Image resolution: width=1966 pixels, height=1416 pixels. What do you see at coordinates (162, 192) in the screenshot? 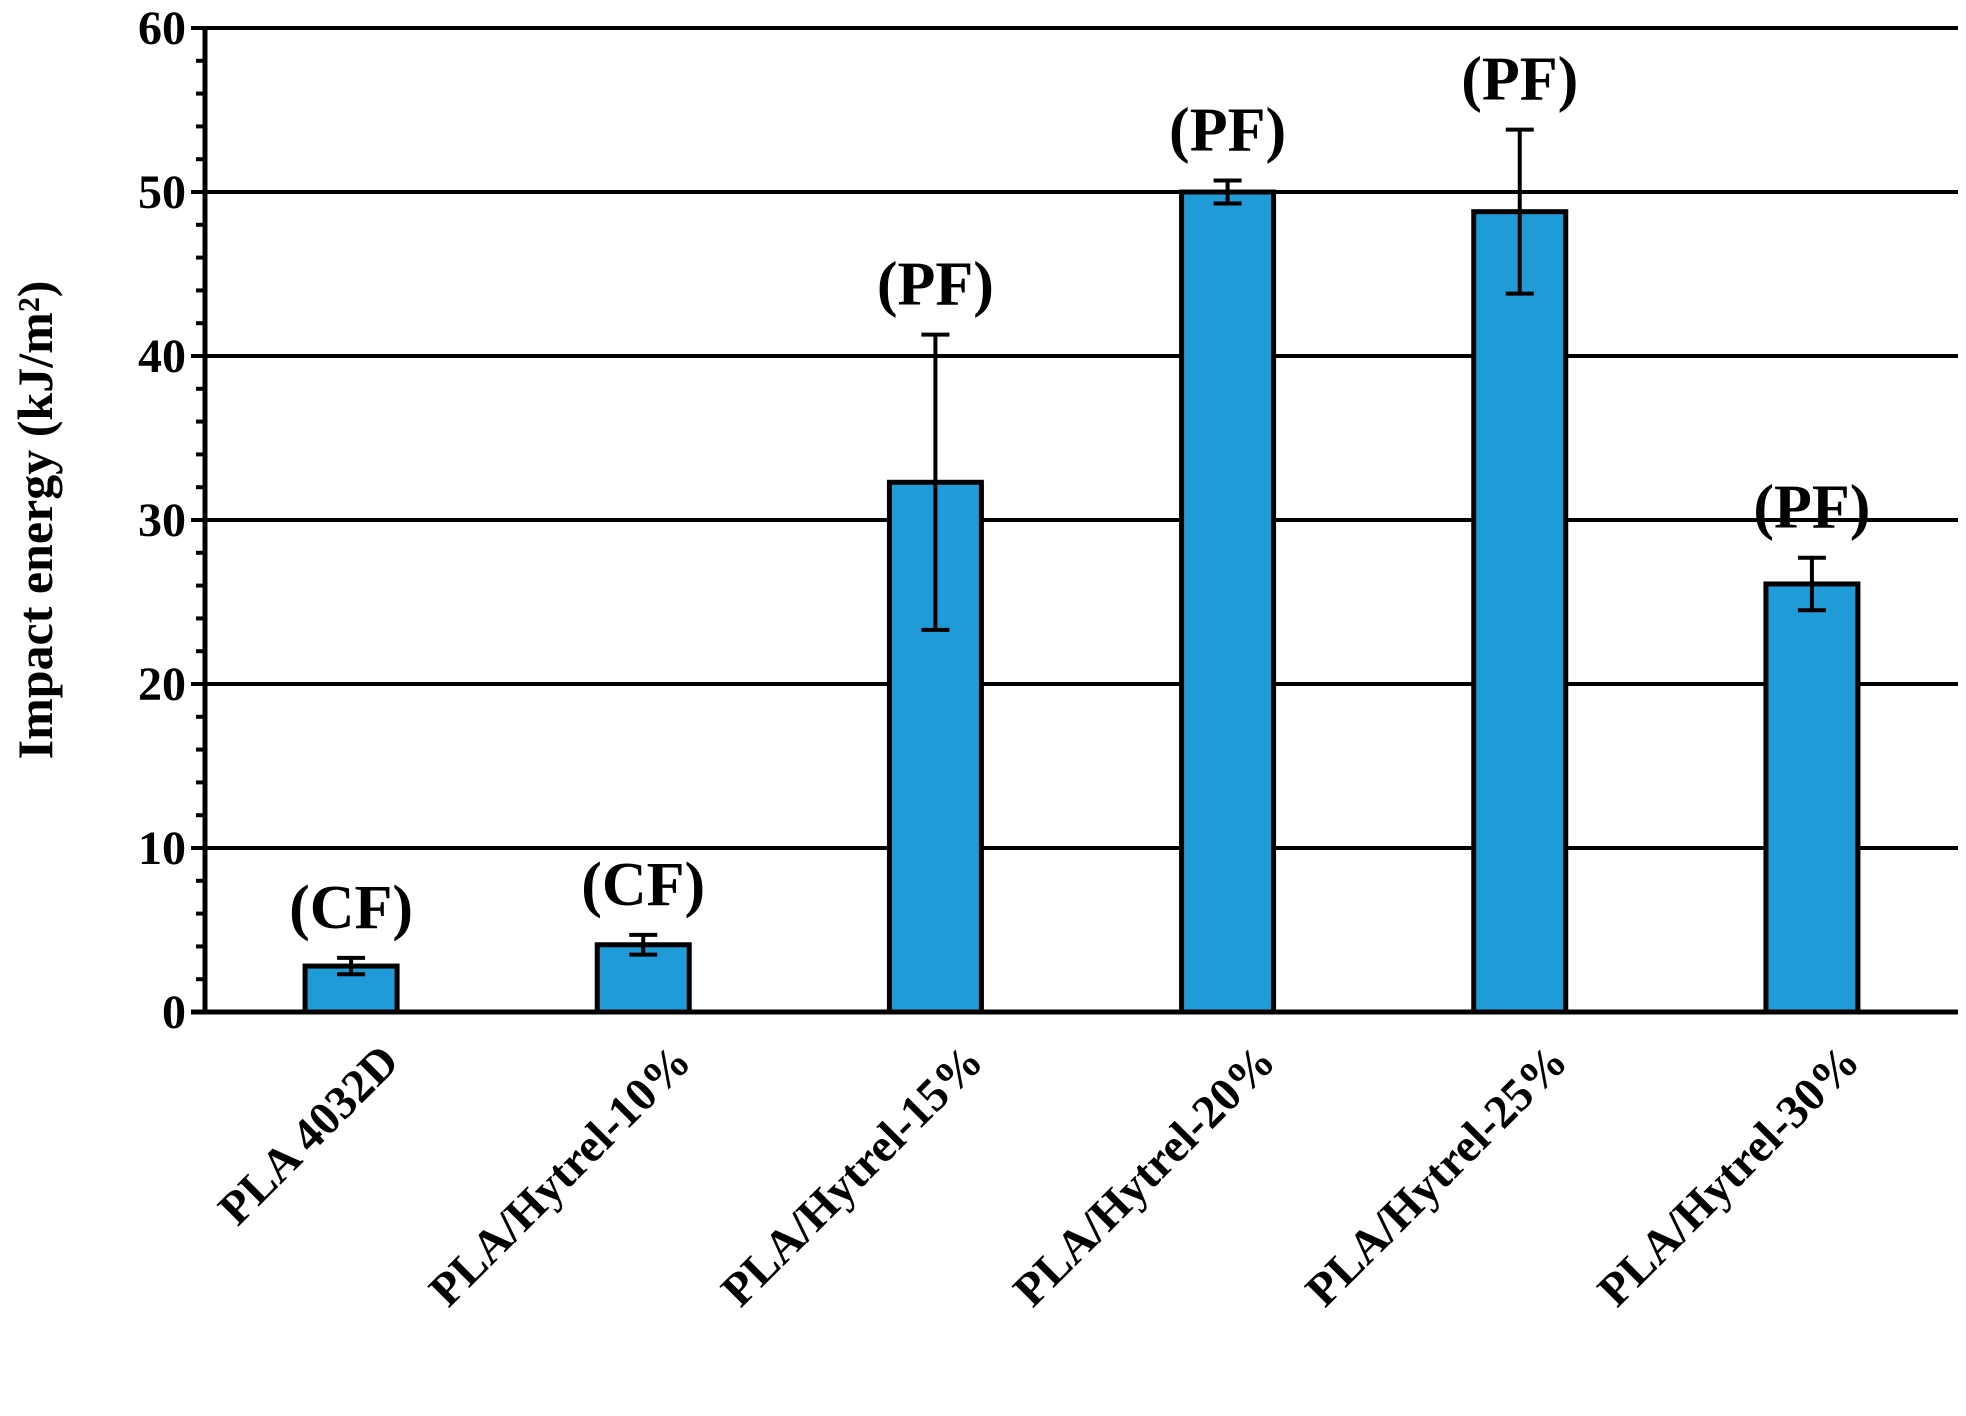
I see `y-tick-label-50: 50` at bounding box center [162, 192].